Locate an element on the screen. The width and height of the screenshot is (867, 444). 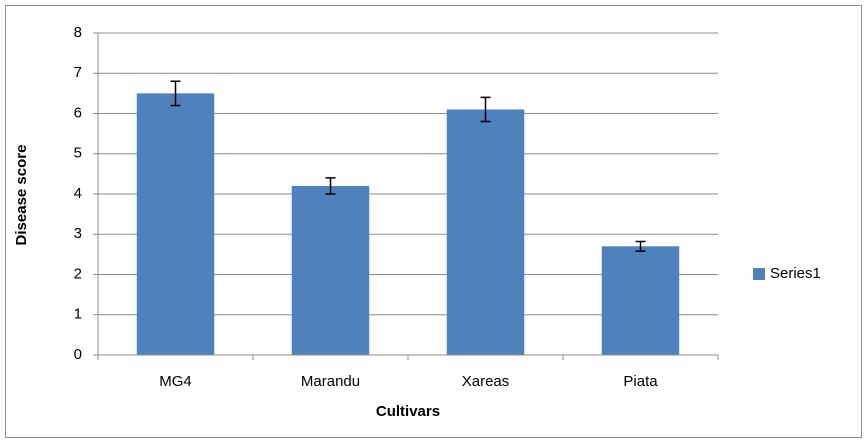
x-axis-title: Cultivars is located at coordinates (408, 411).